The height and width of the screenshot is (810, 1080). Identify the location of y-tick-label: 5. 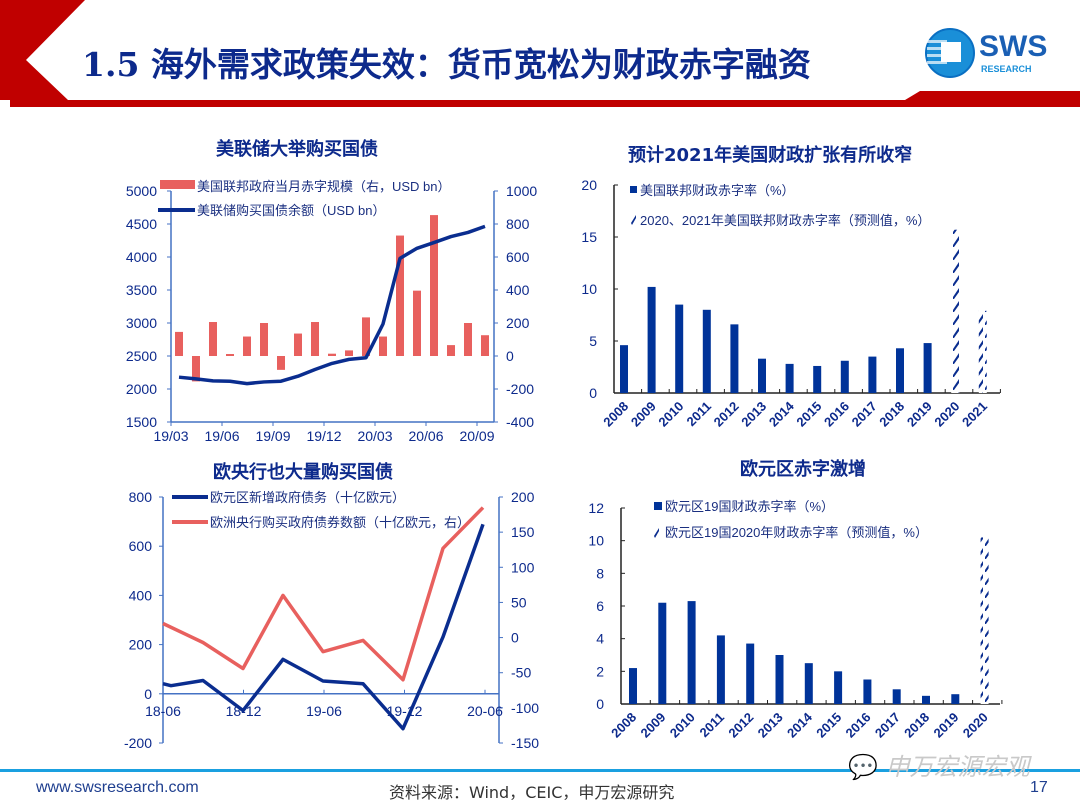
(593, 341).